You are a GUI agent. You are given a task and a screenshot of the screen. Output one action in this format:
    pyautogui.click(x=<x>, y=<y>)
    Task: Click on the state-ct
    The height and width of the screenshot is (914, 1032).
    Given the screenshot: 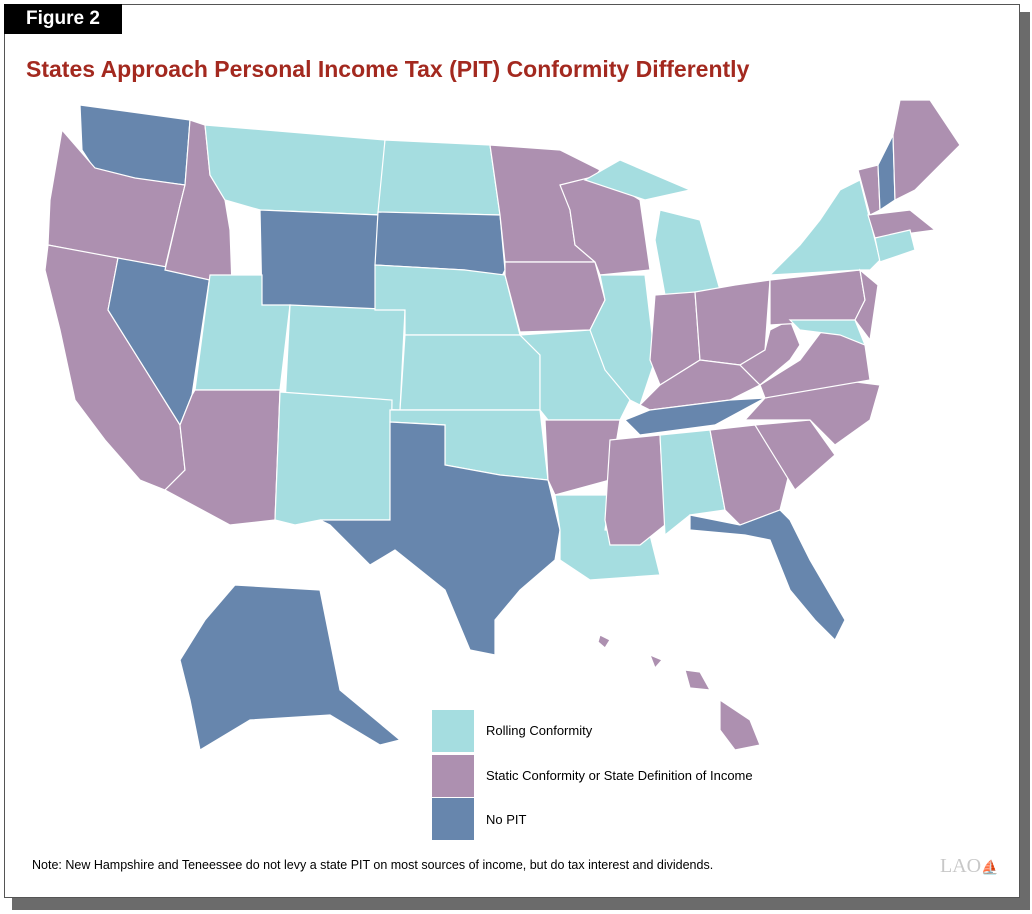 What is the action you would take?
    pyautogui.click(x=895, y=246)
    